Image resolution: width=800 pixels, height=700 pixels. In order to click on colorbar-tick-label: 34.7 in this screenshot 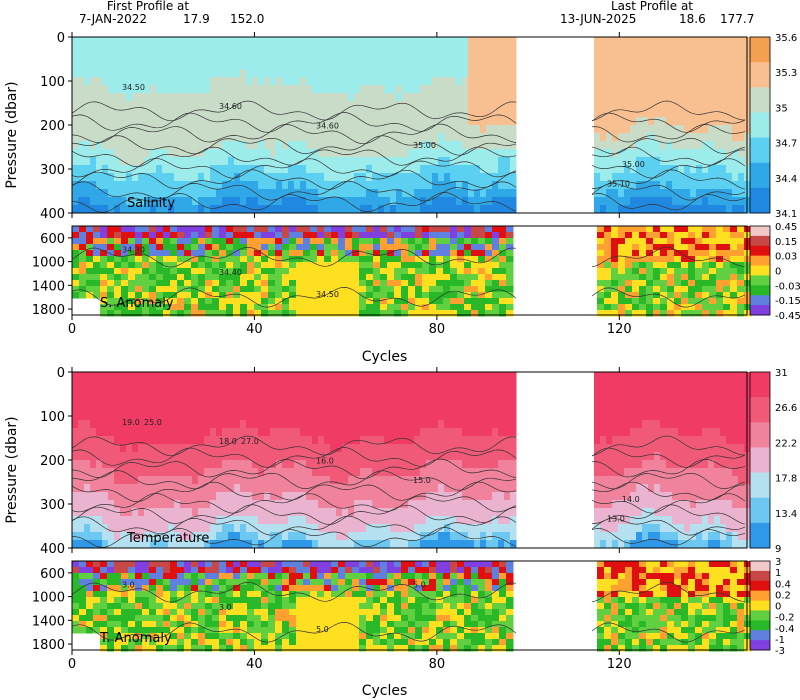, I will do `click(786, 144)`.